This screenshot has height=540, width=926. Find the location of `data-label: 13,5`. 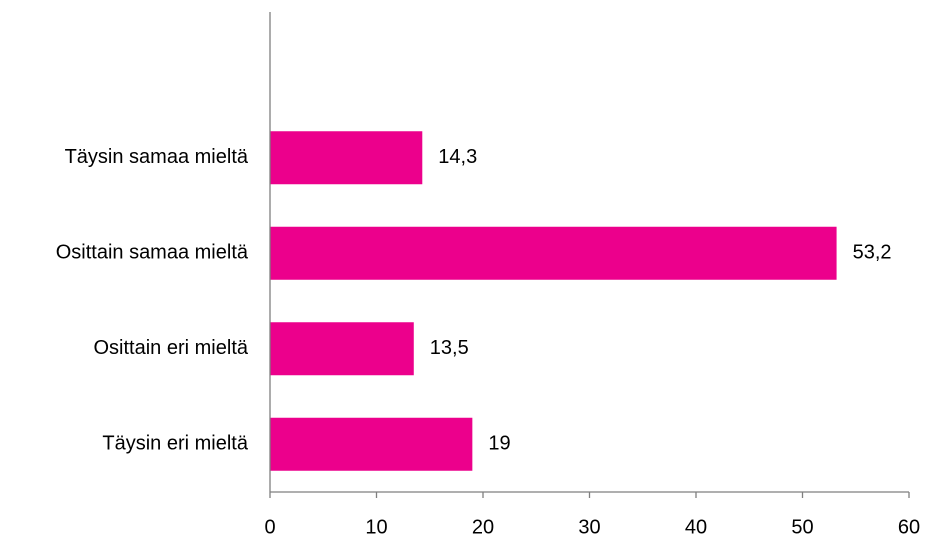

data-label: 13,5 is located at coordinates (449, 348).